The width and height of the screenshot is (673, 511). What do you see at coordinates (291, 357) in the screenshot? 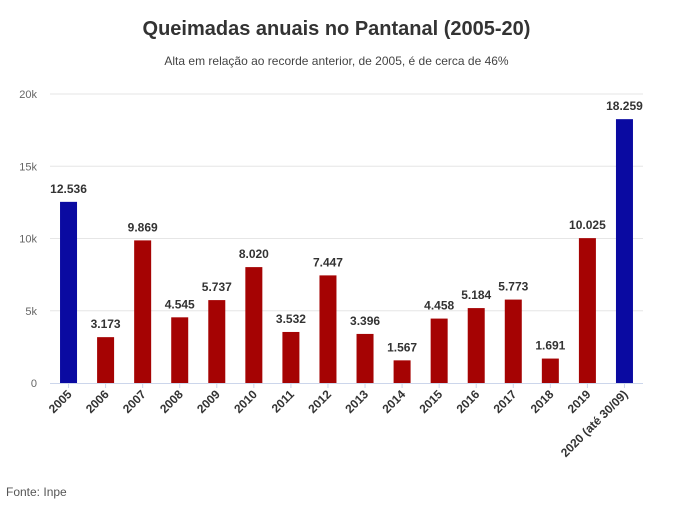
I see `bar-2011` at bounding box center [291, 357].